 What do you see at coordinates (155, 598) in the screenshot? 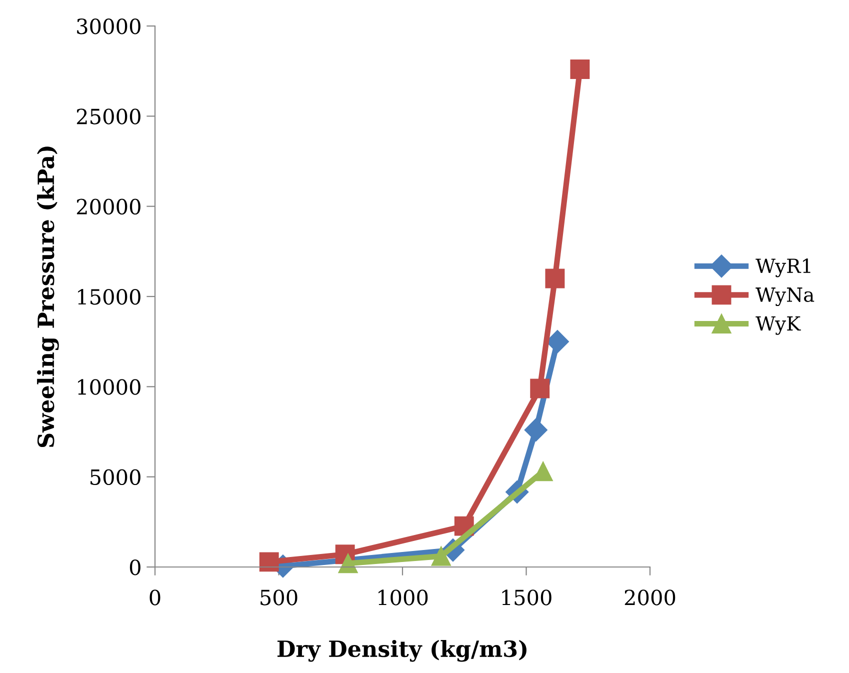
I see `x-tick-label: 0` at bounding box center [155, 598].